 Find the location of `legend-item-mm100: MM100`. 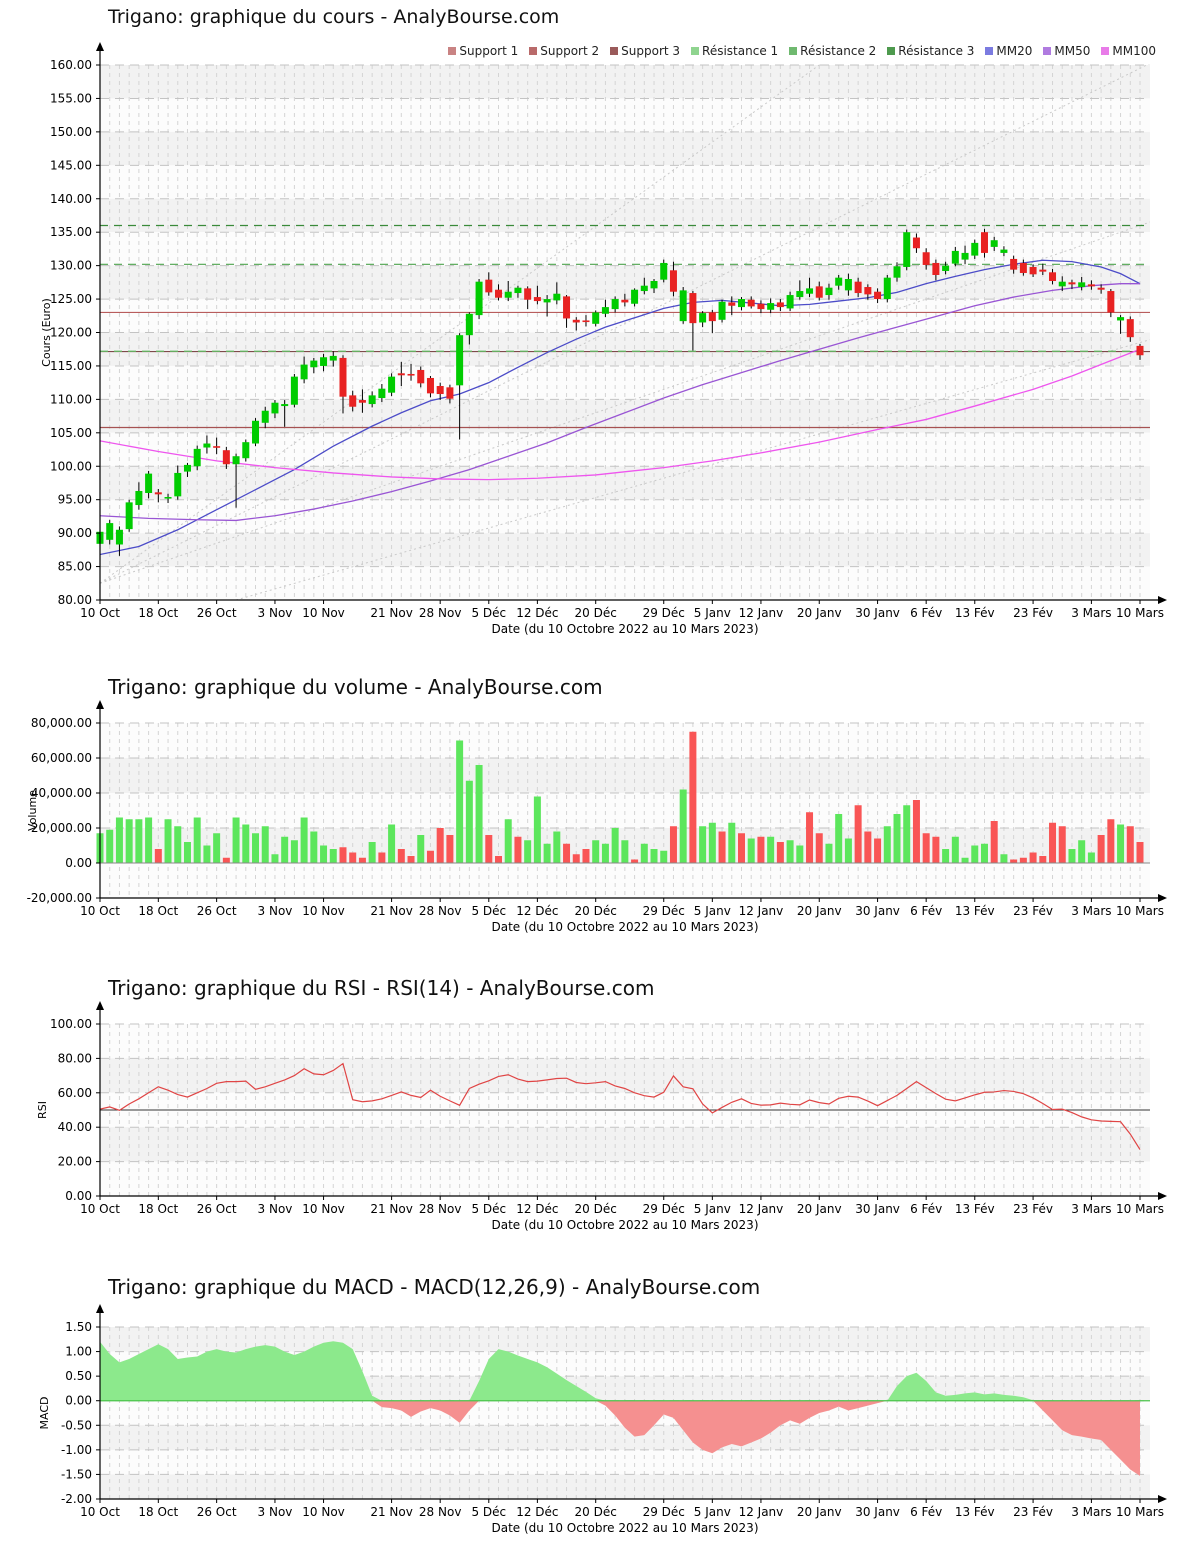

legend-item-mm100: MM100 is located at coordinates (1128, 51).